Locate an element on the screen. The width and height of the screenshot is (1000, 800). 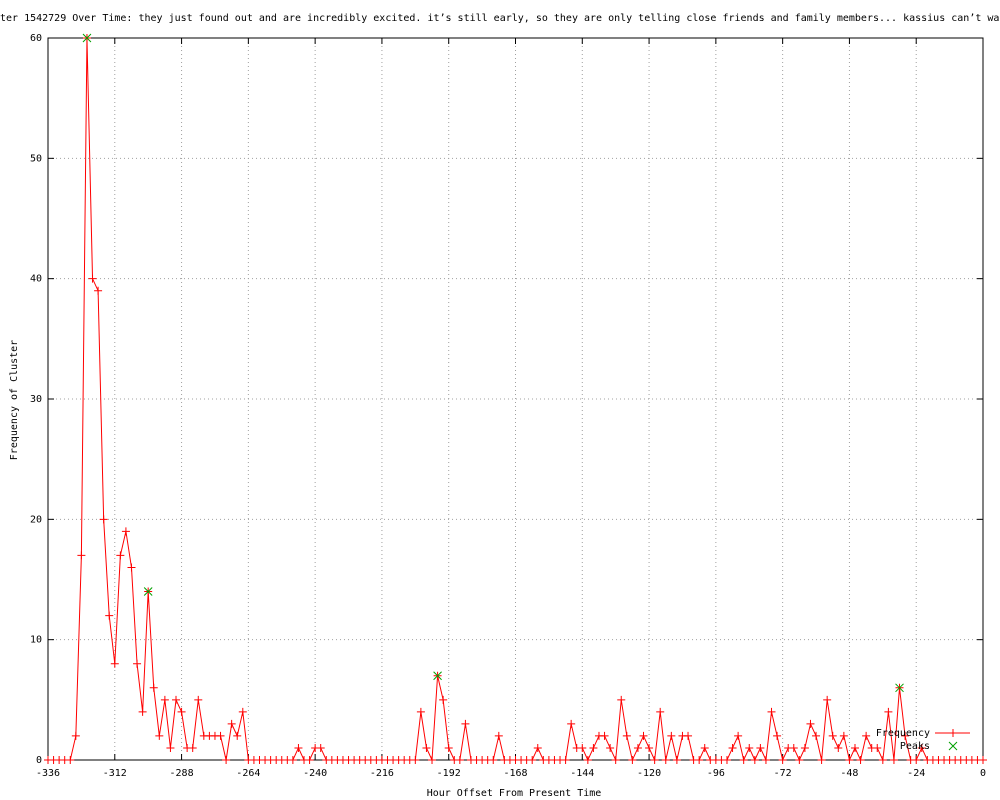
x-tick-label: -240 is located at coordinates (315, 773).